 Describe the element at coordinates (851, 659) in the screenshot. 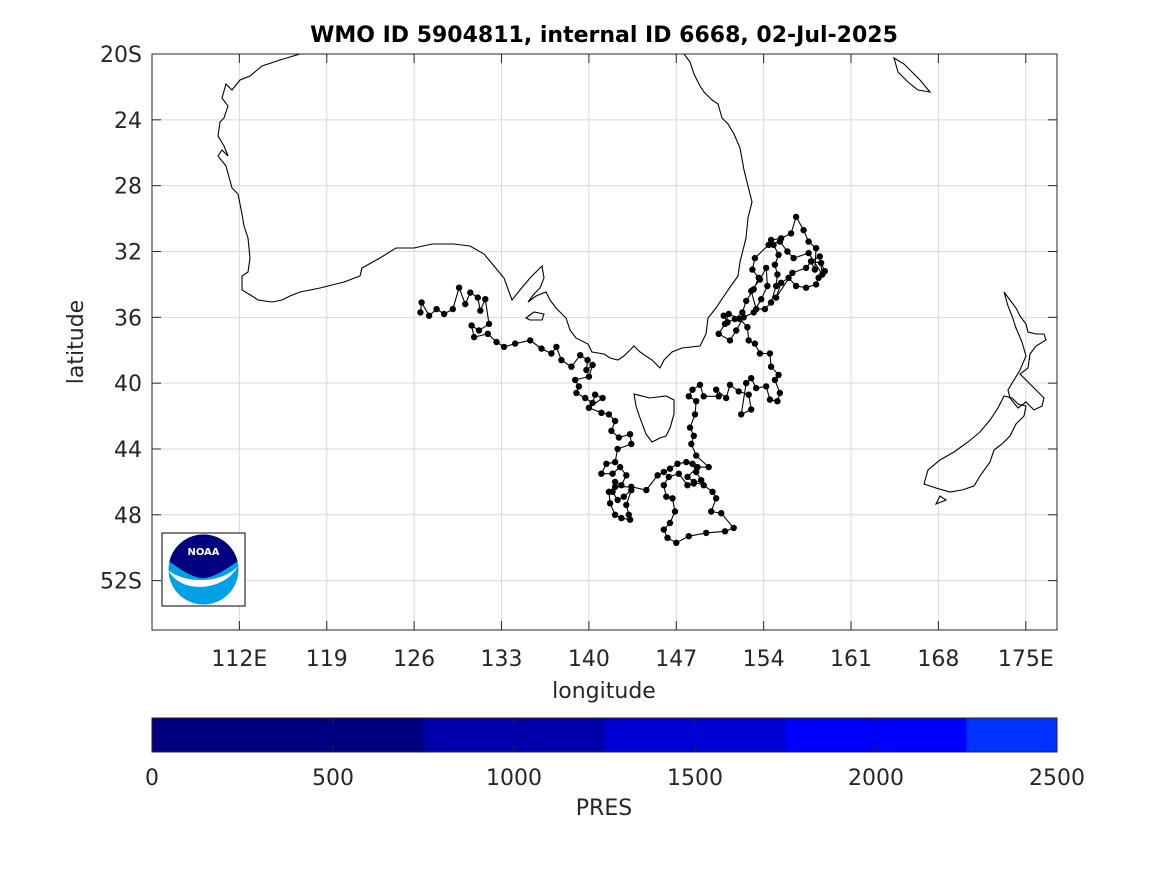

I see `lon-tick-label: 161` at that location.